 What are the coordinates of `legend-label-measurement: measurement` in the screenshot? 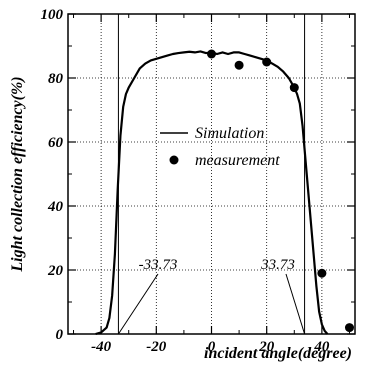 It's located at (237, 160).